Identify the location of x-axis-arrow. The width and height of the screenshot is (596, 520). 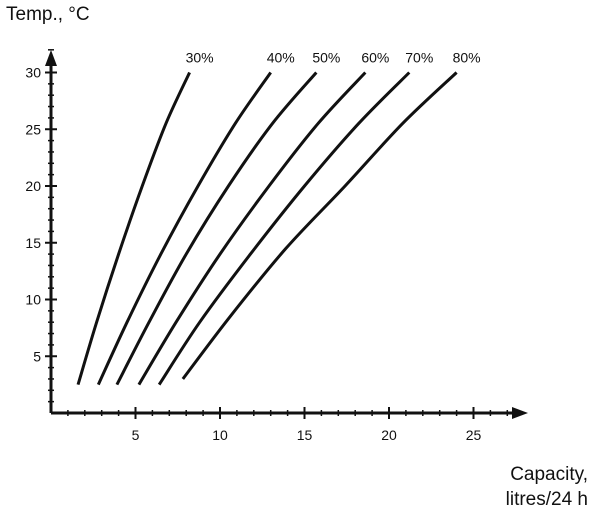
(520, 413).